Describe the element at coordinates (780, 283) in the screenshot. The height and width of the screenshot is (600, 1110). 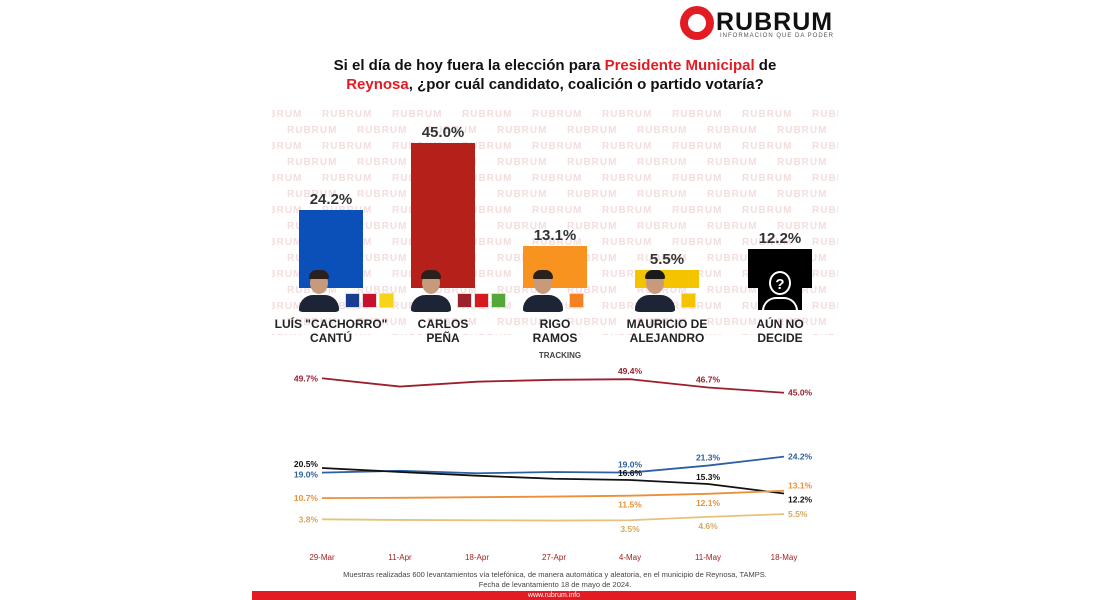
I see `question-mark-icon: ?` at that location.